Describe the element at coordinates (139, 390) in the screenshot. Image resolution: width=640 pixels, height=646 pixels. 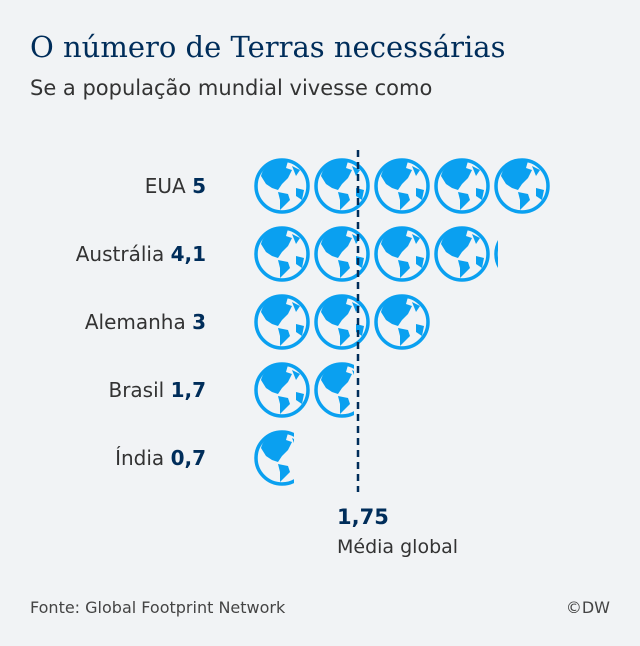
I see `category-name: Brasil` at that location.